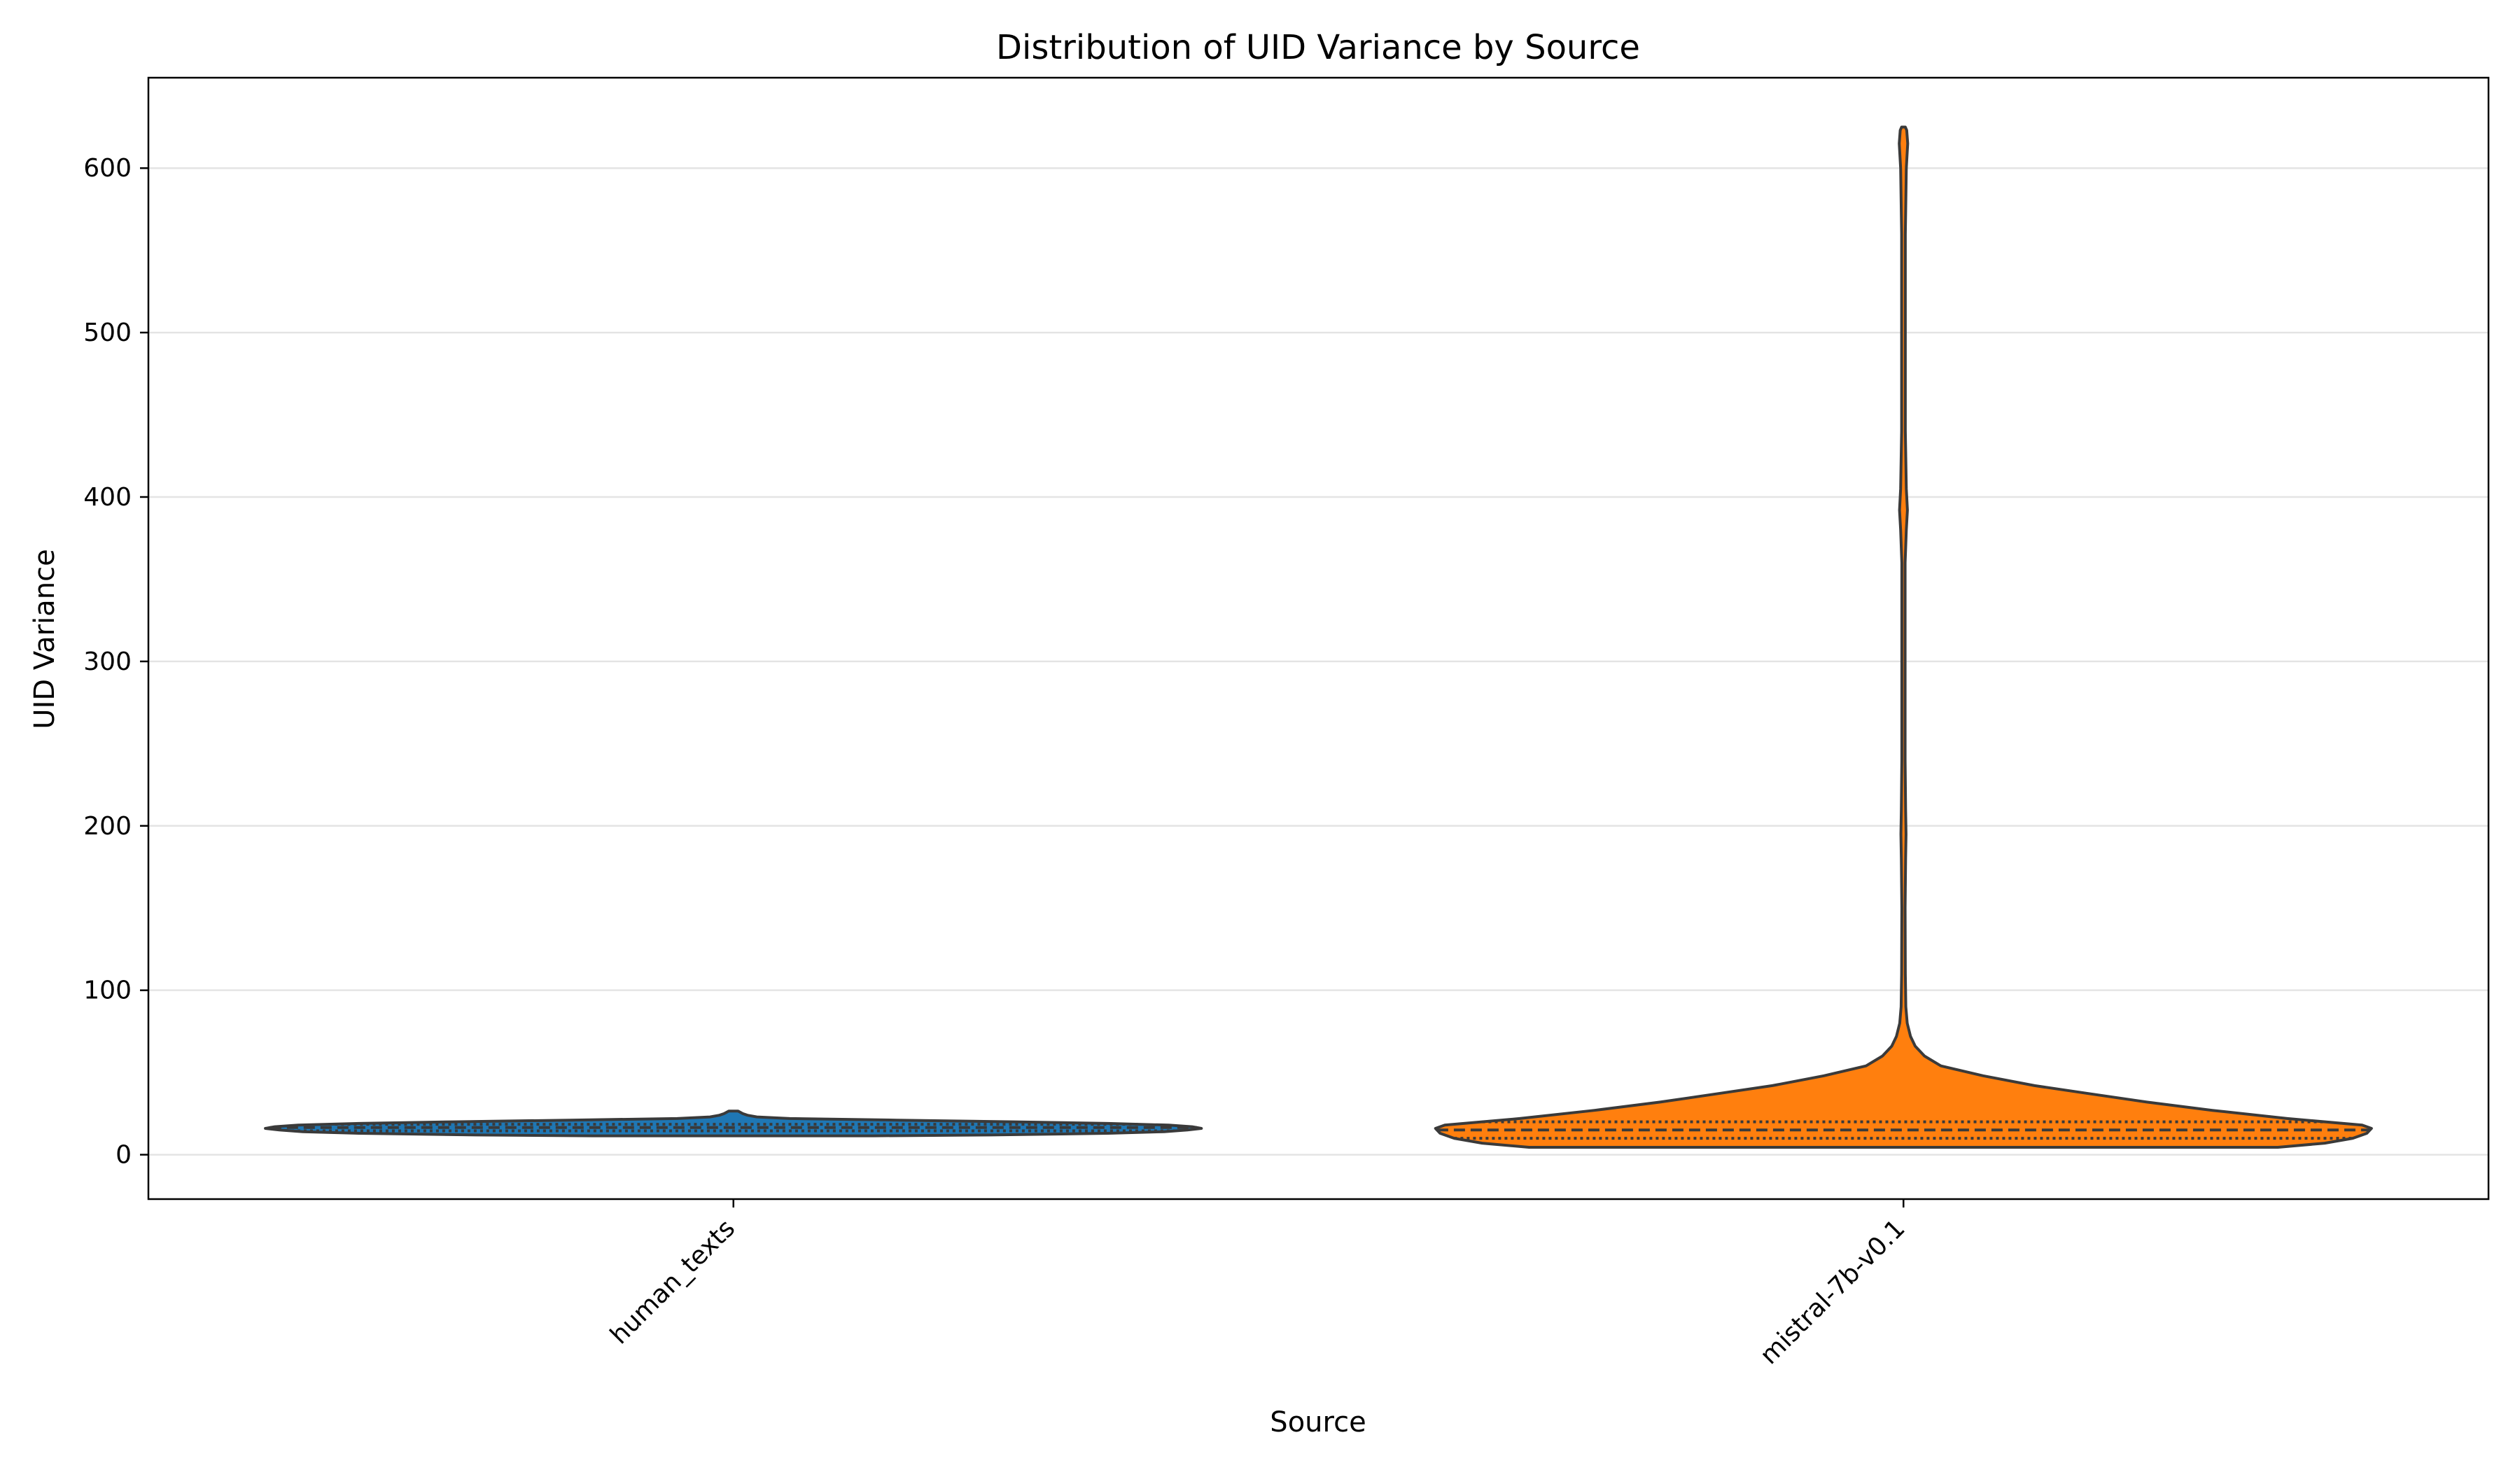  Describe the element at coordinates (107, 990) in the screenshot. I see `y-tick-label: 100` at that location.